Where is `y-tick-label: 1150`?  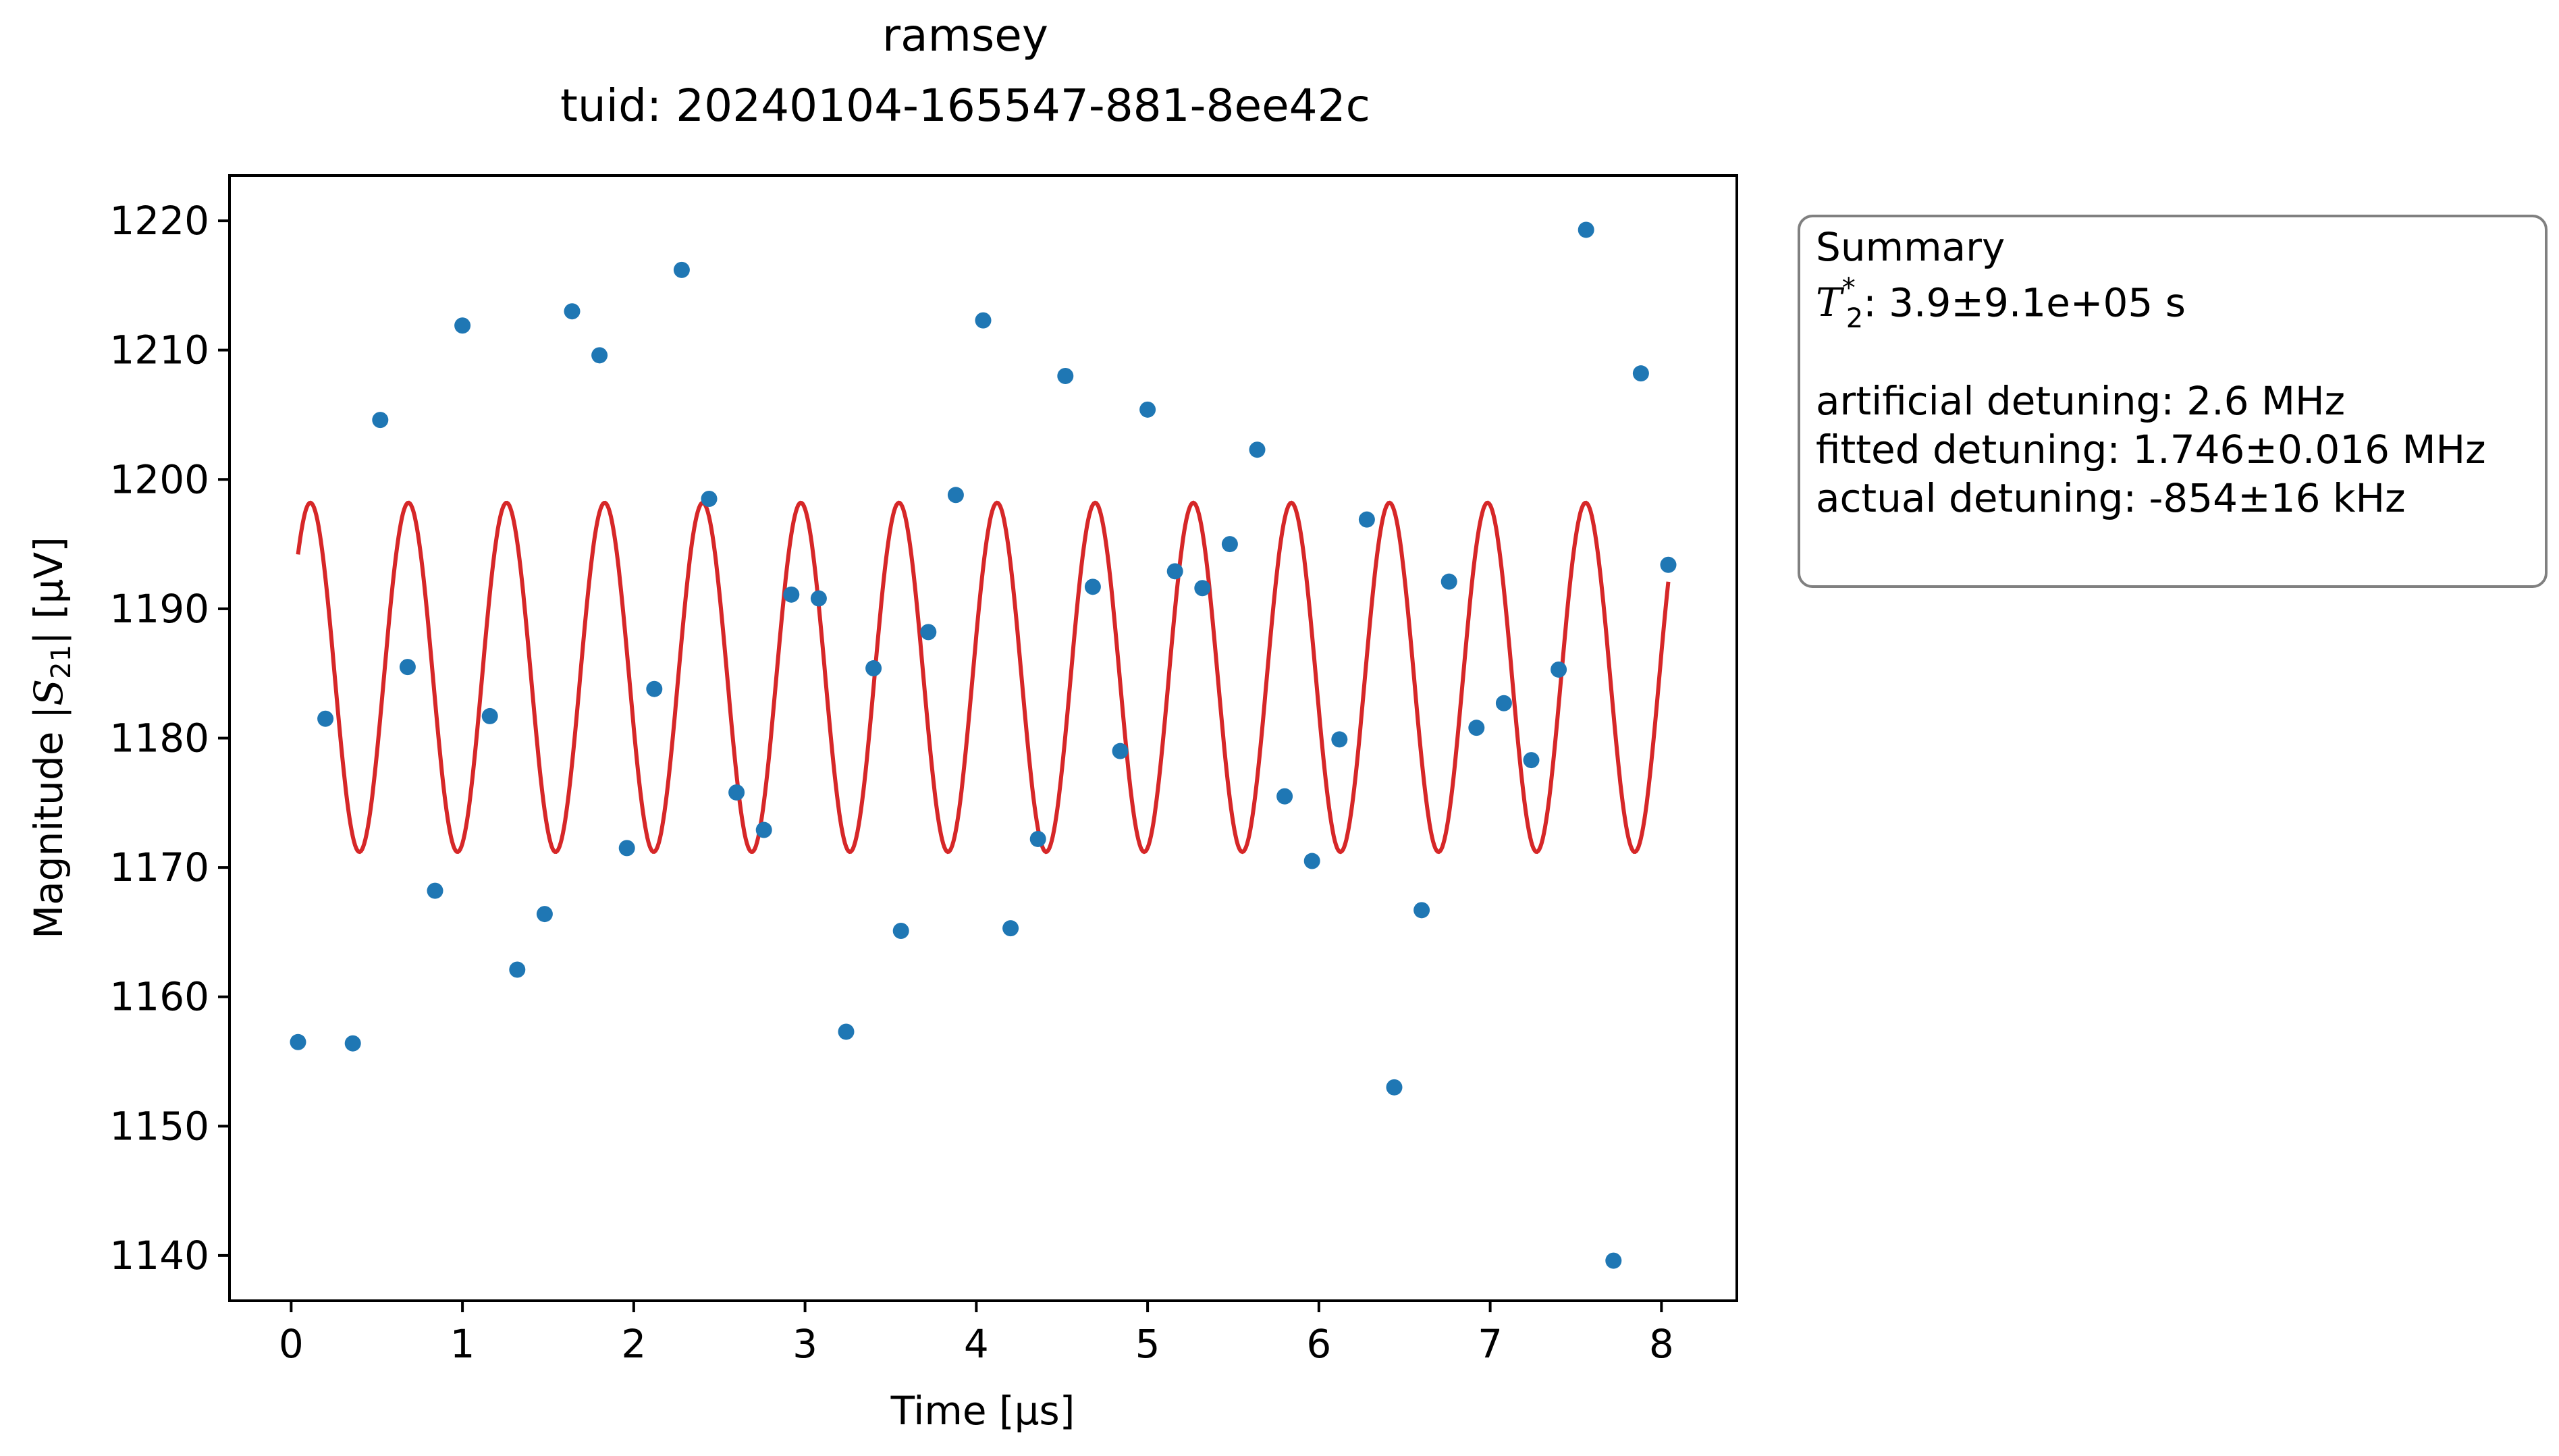
y-tick-label: 1150 is located at coordinates (159, 1126).